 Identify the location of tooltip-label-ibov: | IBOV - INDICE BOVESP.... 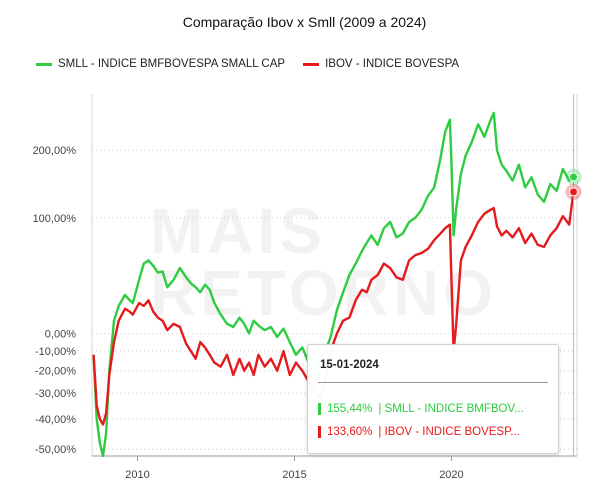
(448, 432).